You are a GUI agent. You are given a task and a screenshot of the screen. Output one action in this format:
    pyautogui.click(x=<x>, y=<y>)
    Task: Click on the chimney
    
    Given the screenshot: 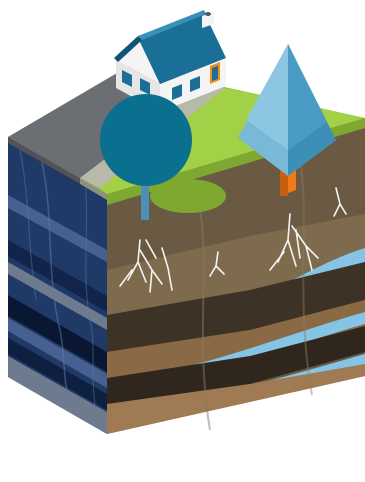 What is the action you would take?
    pyautogui.click(x=208, y=20)
    